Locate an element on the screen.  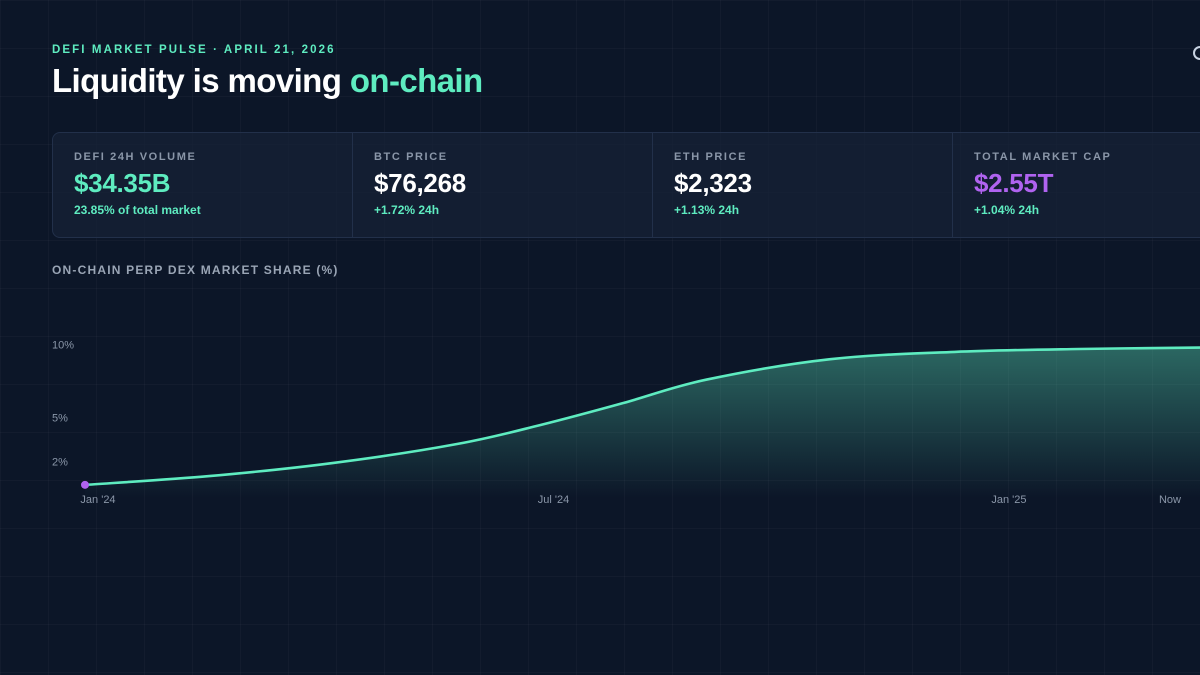
stat-value: $34.35B is located at coordinates (122, 183).